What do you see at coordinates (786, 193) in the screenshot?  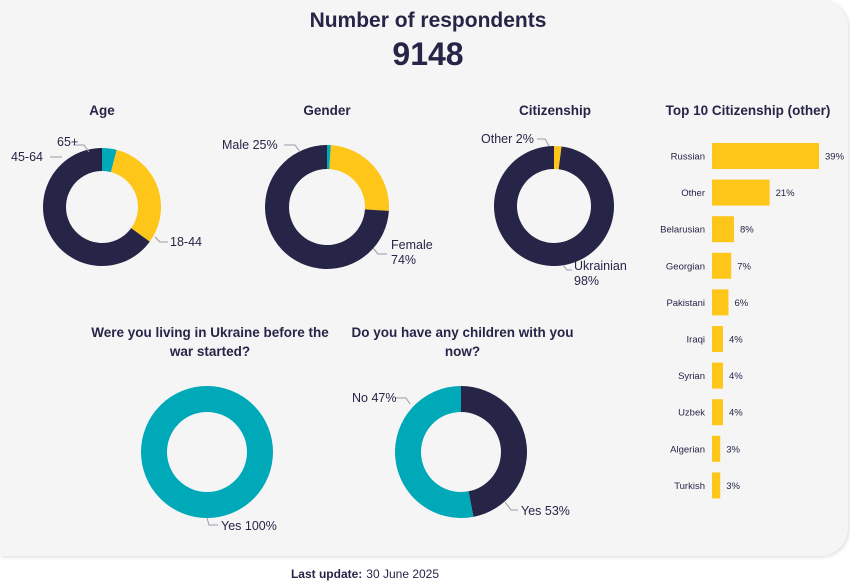 I see `bar-value-label: 21%` at bounding box center [786, 193].